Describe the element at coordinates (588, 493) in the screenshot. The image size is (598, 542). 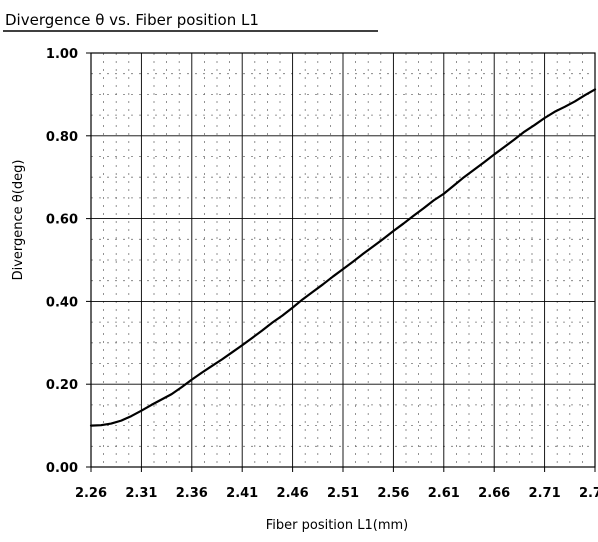
I see `x-tick-label: 2.76` at that location.